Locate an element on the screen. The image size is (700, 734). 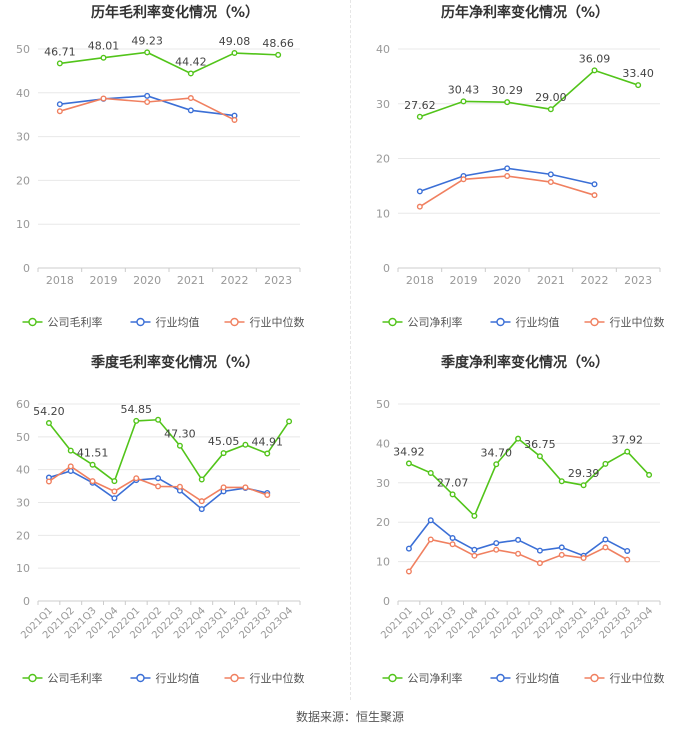
data-label: 29.39 is located at coordinates (584, 473).